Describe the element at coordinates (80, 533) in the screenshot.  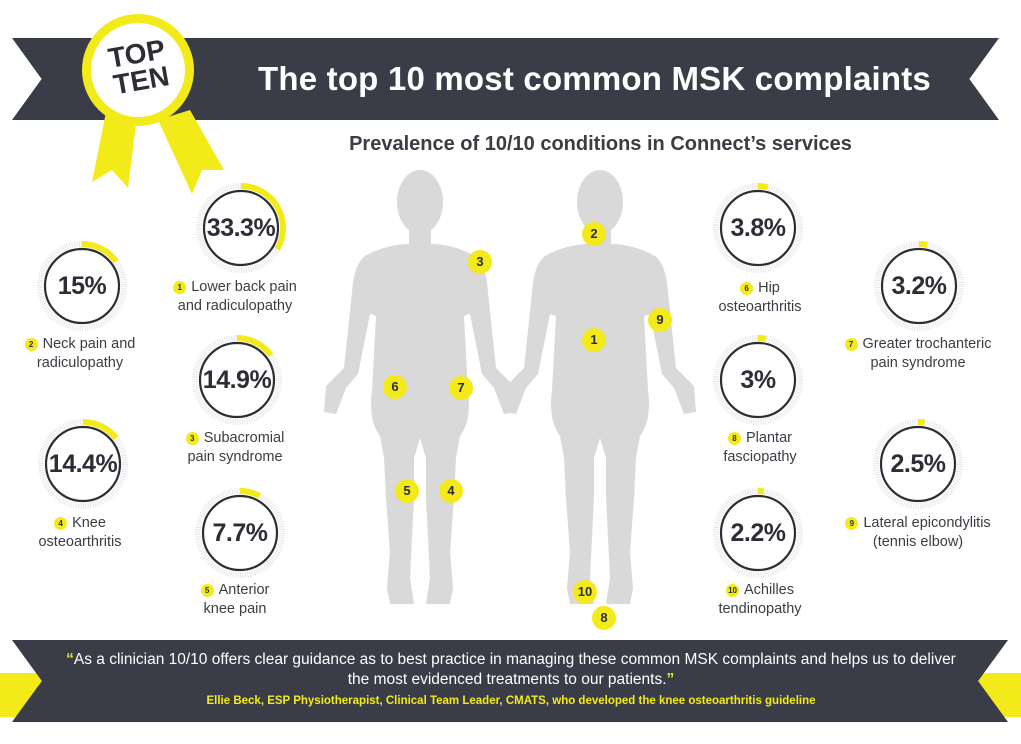
I see `condition-label-4: 4 Knee osteoarthritis` at that location.